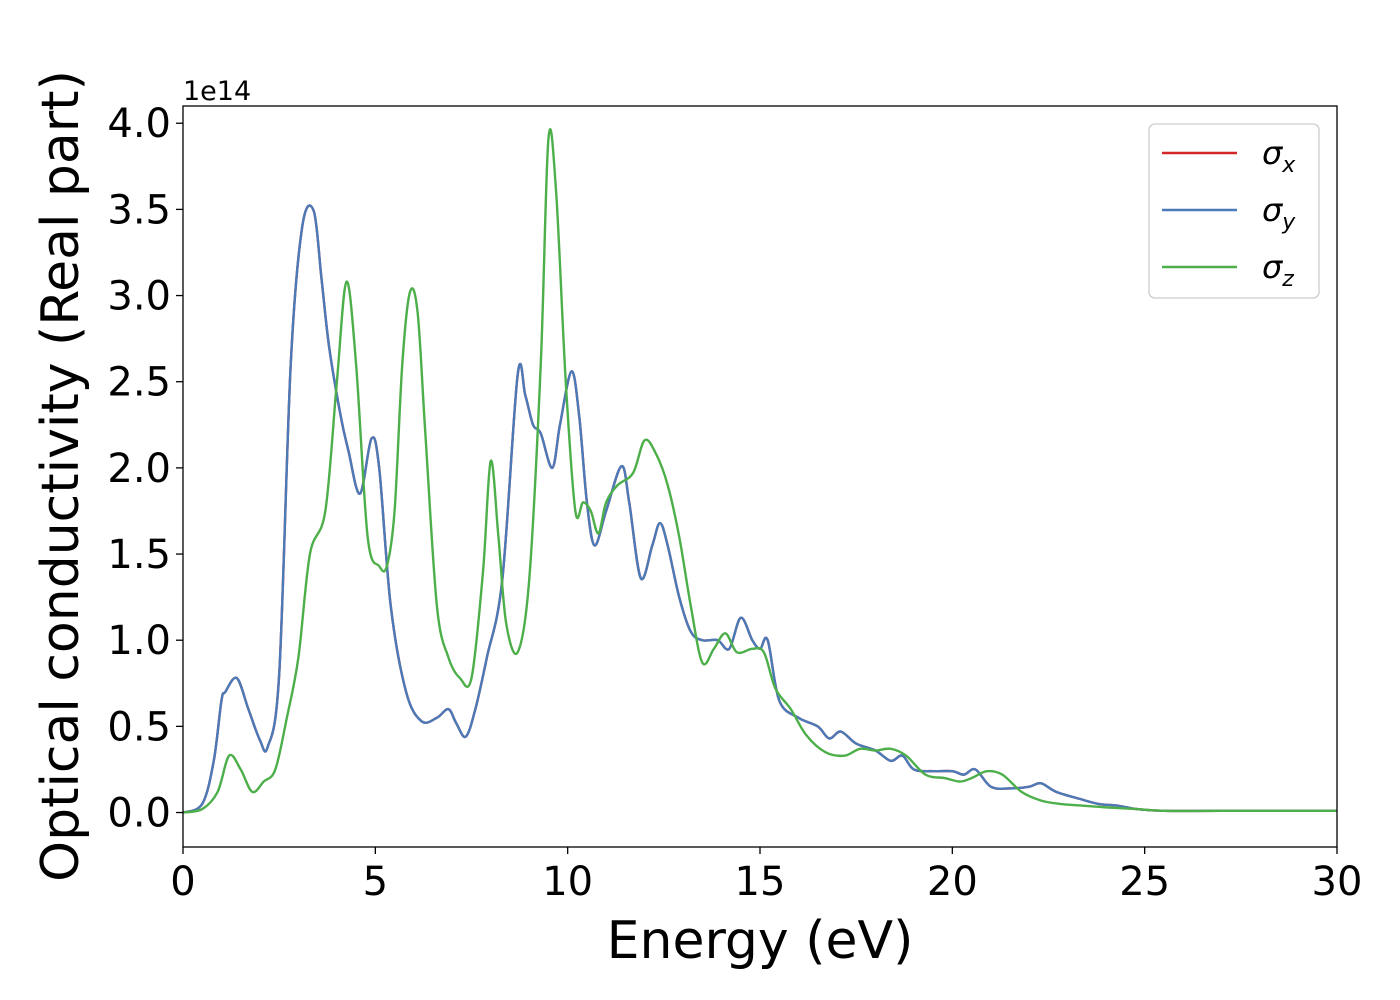  What do you see at coordinates (760, 882) in the screenshot?
I see `x-tick-label: 15` at bounding box center [760, 882].